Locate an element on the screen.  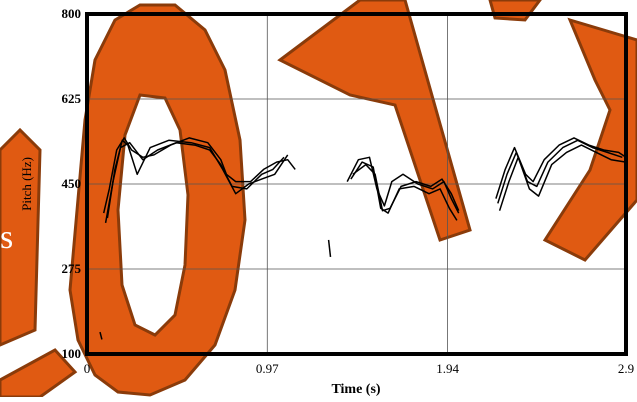
x-tick-label: 1.94 is located at coordinates (447, 368).